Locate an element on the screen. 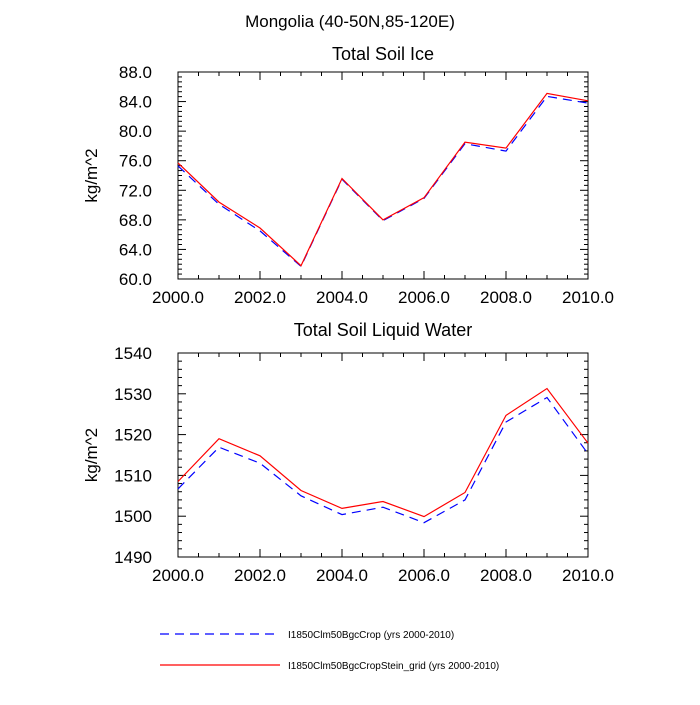 This screenshot has width=700, height=705. chart-1-series-1-line is located at coordinates (383, 181).